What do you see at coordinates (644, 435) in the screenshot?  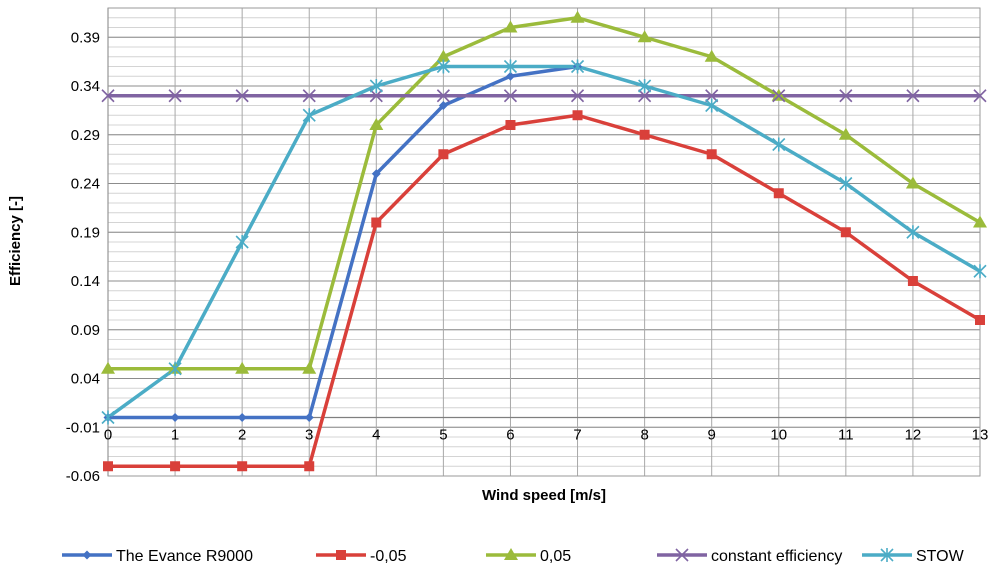 I see `x-tick-label: 8` at bounding box center [644, 435].